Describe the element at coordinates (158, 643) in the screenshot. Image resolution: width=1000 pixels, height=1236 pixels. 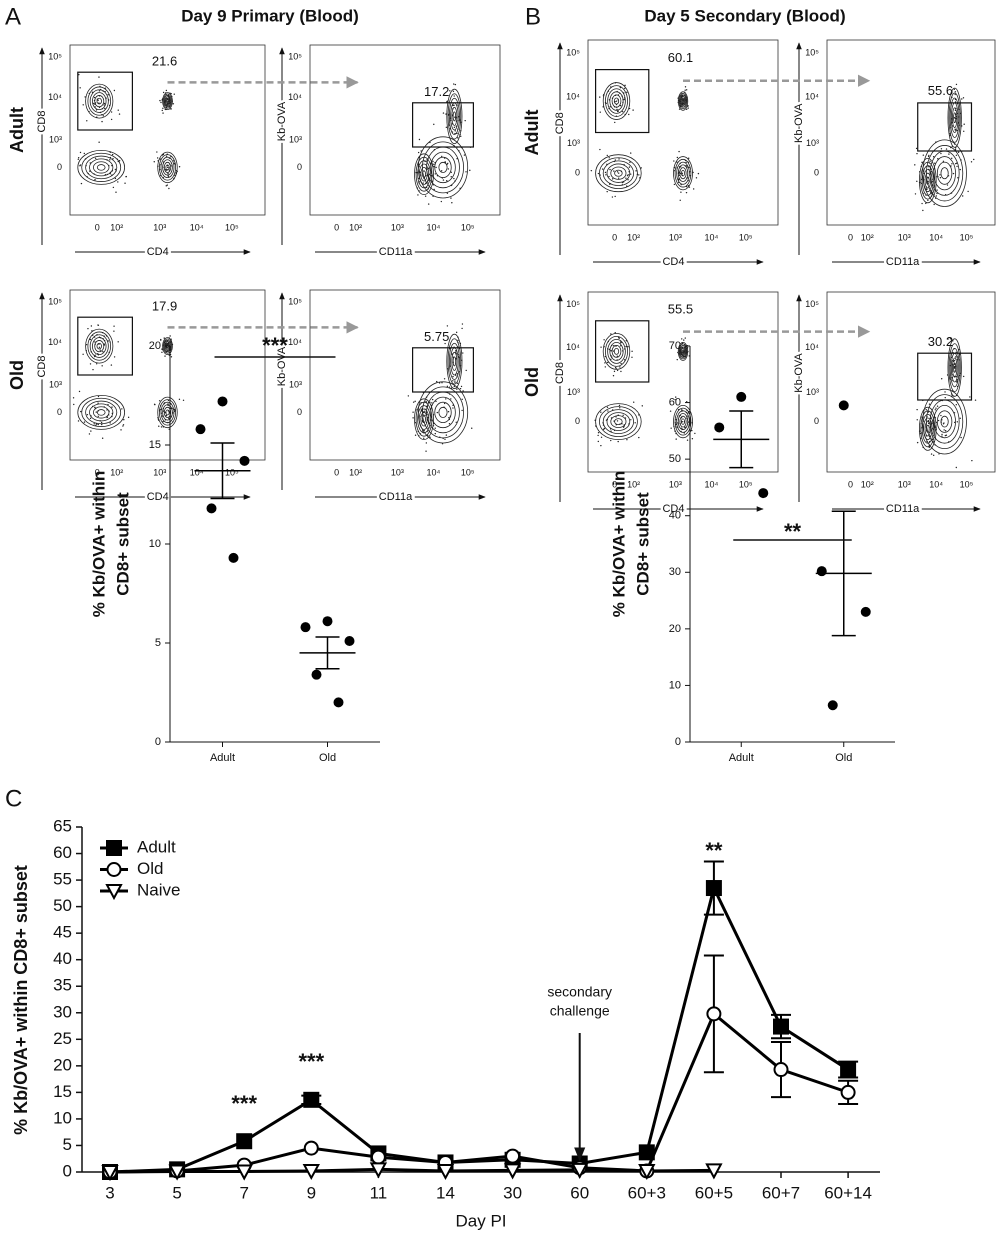
I see `y-tick-label: 5` at that location.